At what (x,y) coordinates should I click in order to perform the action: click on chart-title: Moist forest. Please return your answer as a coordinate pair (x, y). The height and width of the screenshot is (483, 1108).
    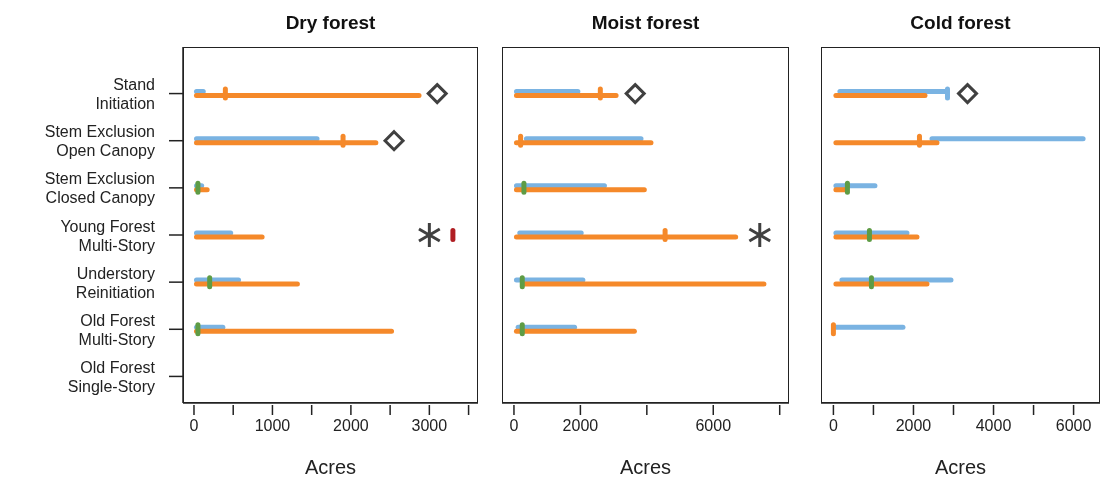
    Looking at the image, I should click on (645, 23).